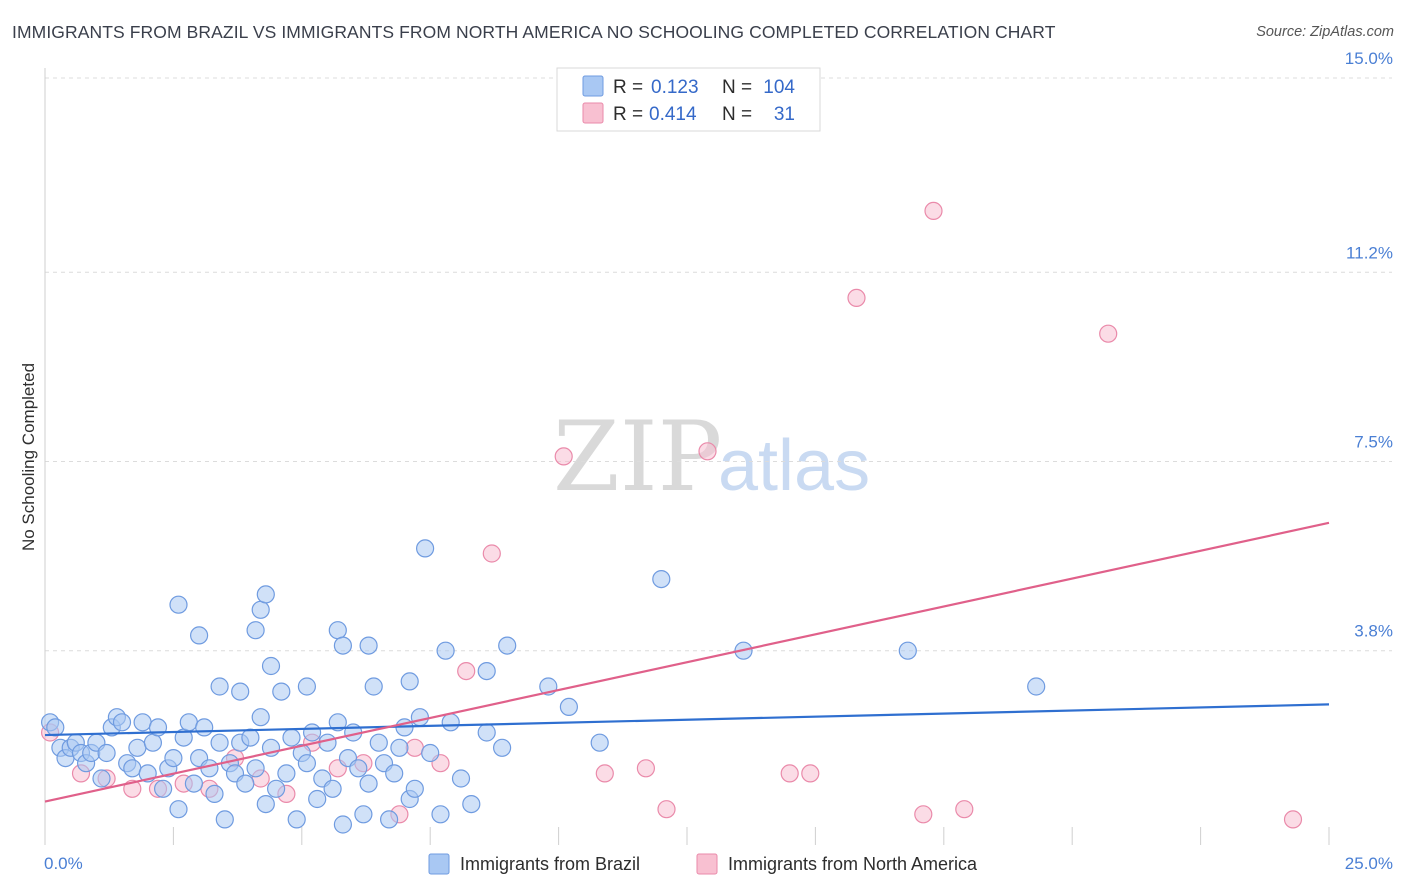 This screenshot has height=892, width=1406. What do you see at coordinates (628, 87) in the screenshot?
I see `legend-r-label-brazil: R =` at bounding box center [628, 87].